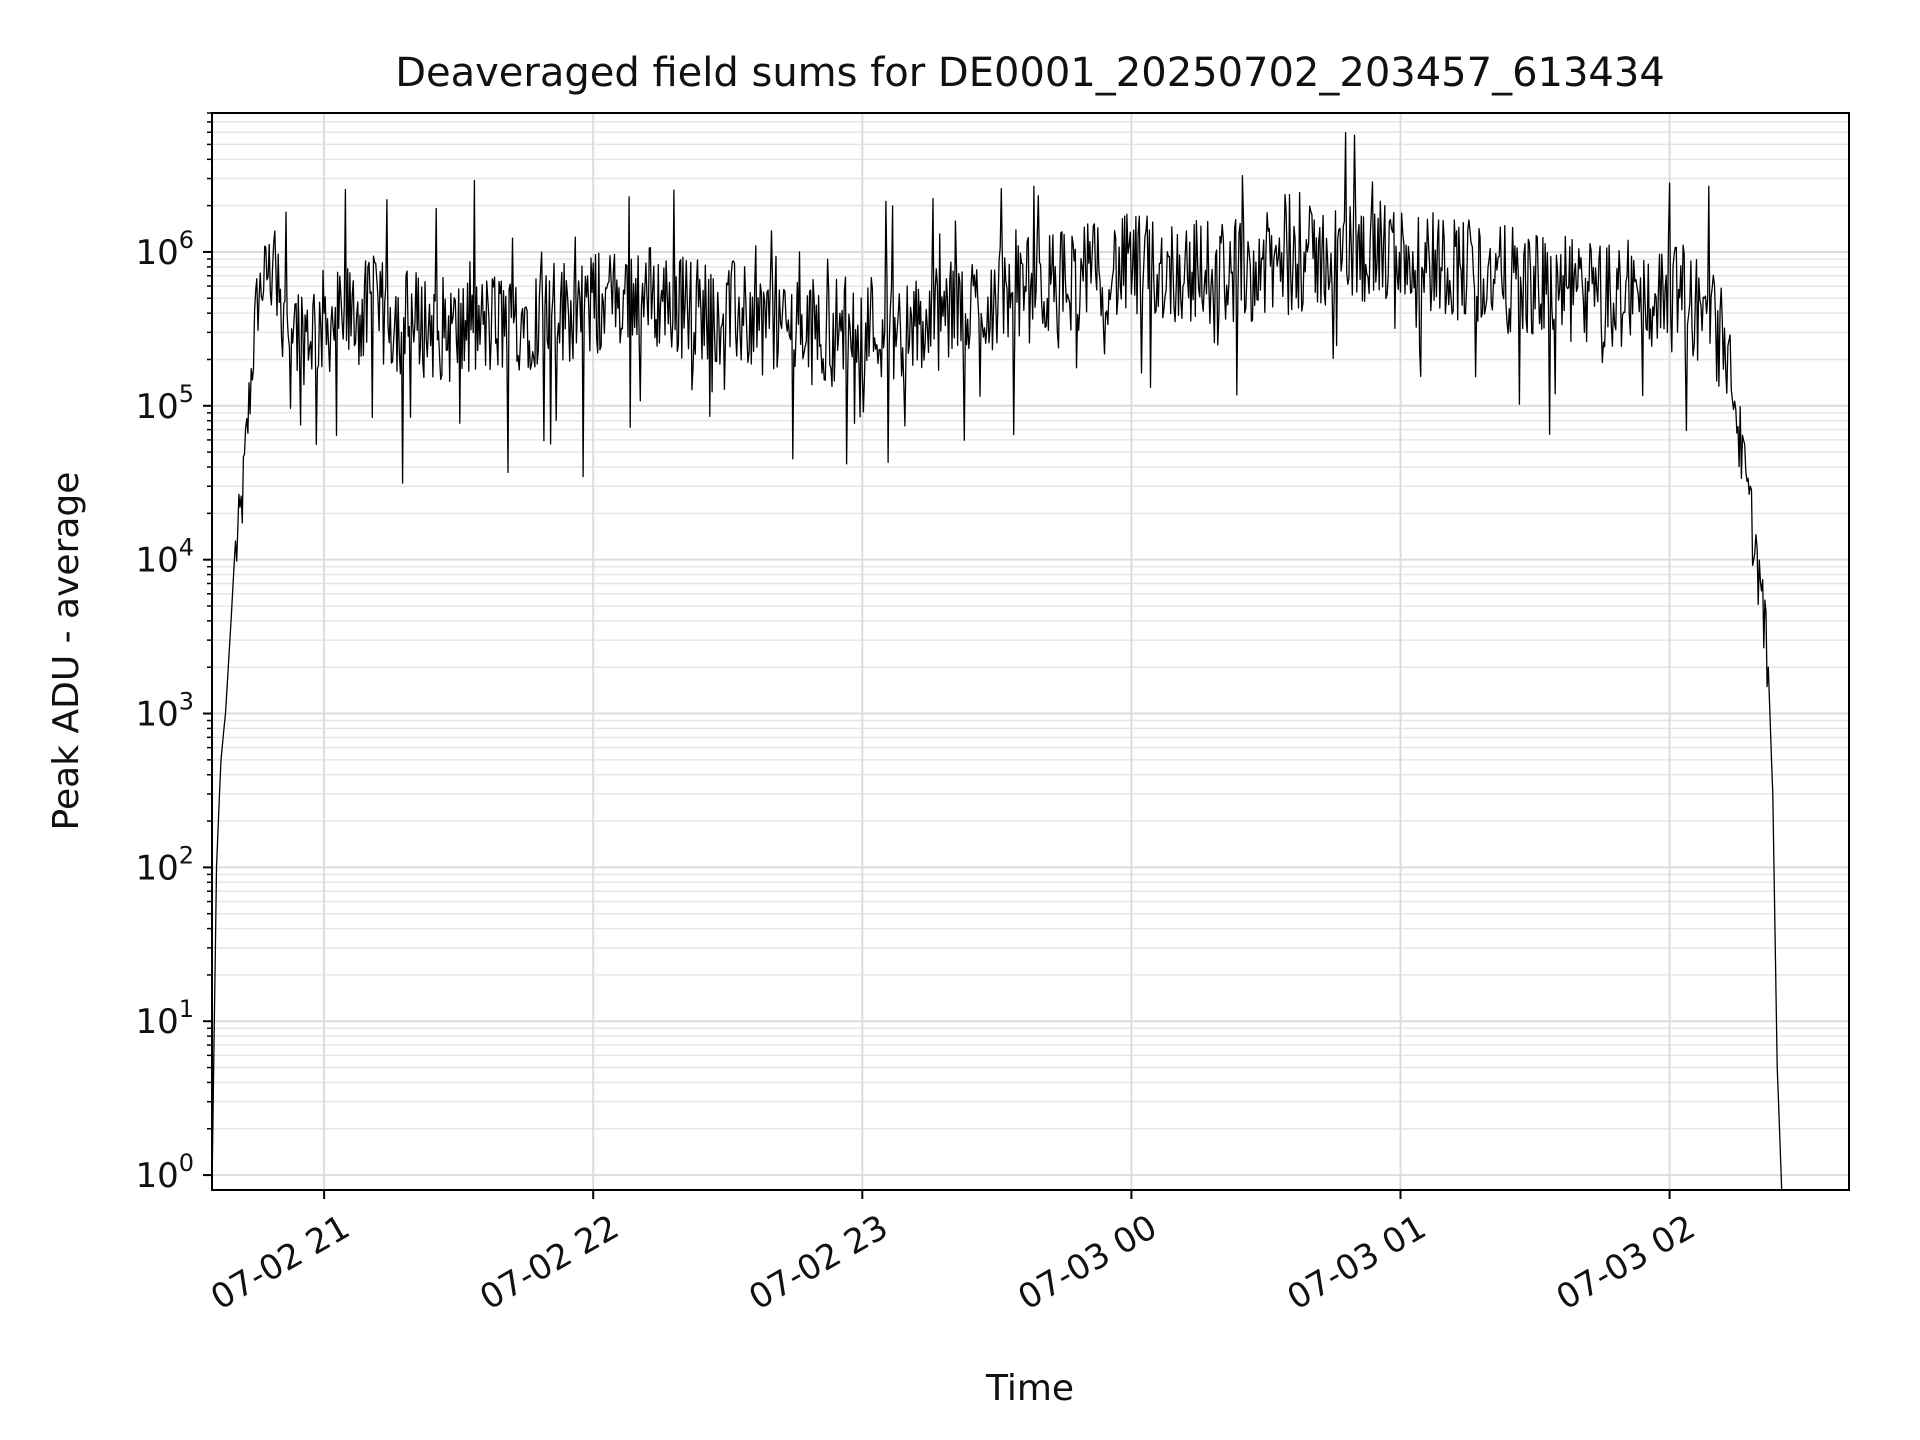  I want to click on y-tick-label: 10³, so click(164, 711).